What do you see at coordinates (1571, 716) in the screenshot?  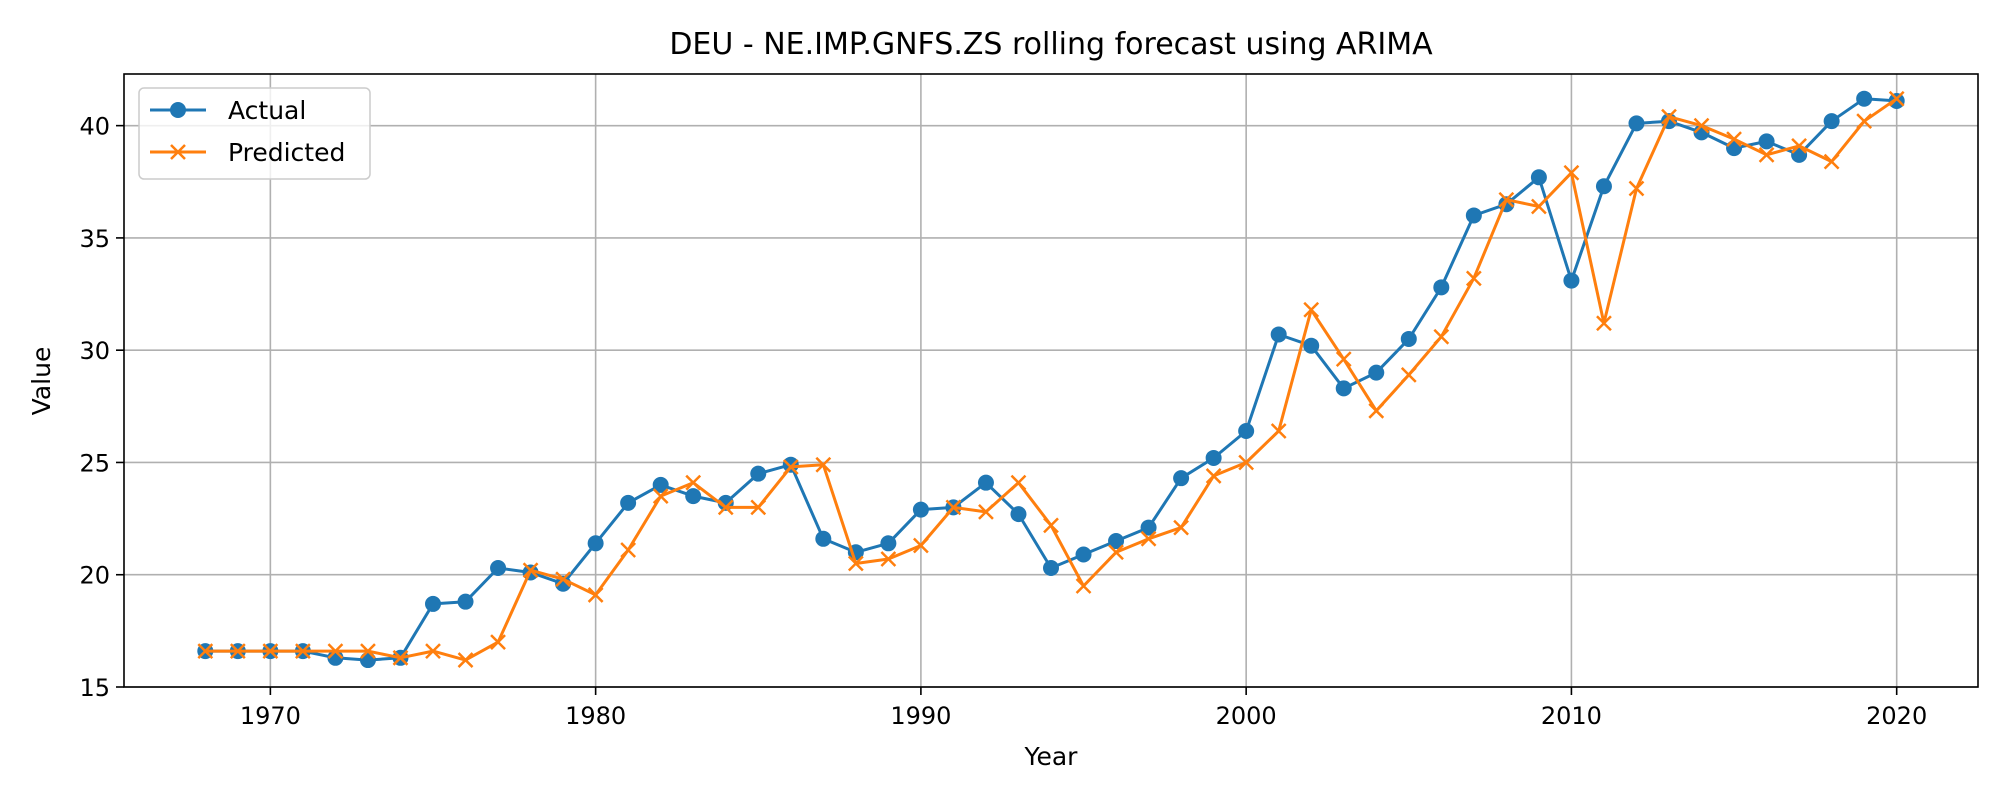 I see `x-tick-label: 2010` at bounding box center [1571, 716].